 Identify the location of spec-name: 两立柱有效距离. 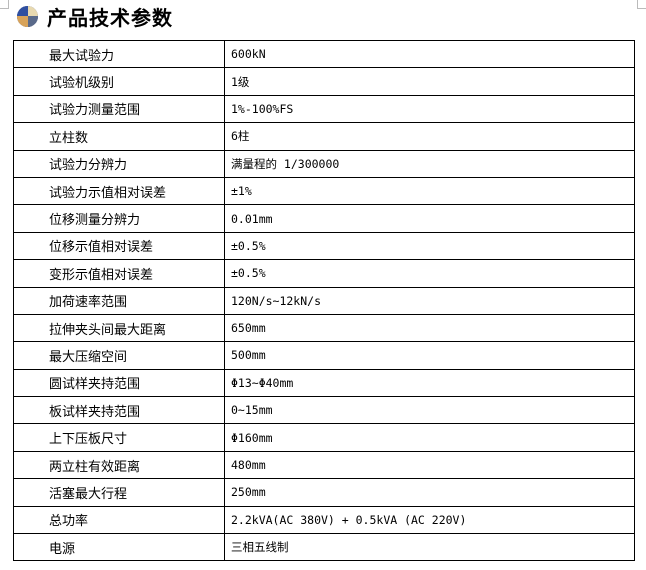
(119, 465).